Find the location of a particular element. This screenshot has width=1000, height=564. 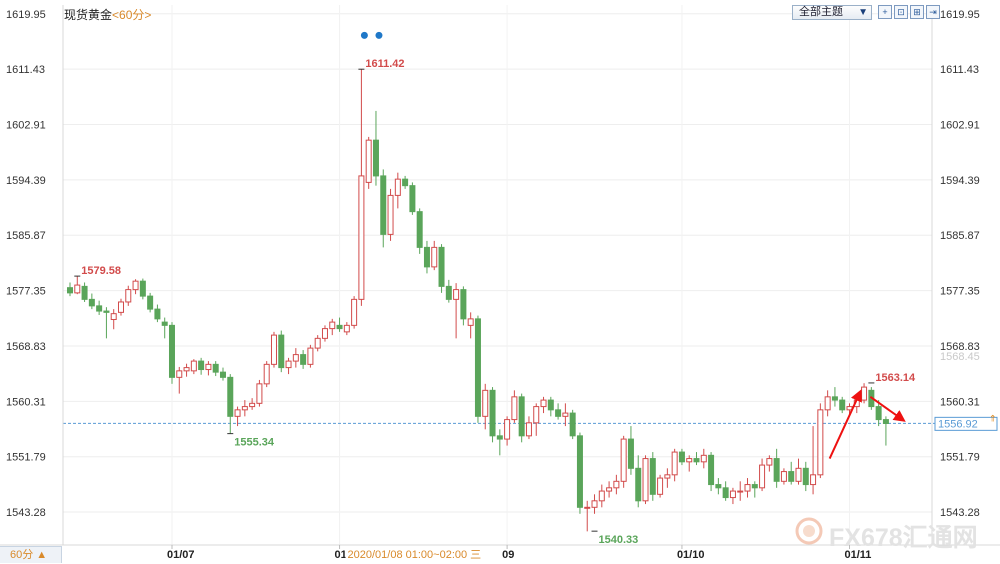

up-arrow-icon: ⇑ is located at coordinates (993, 418).